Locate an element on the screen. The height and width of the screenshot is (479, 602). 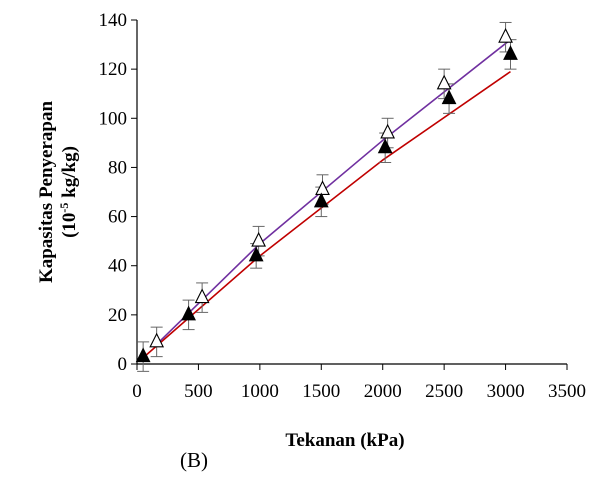
y-axis-title-pre: (10 is located at coordinates (69, 225).